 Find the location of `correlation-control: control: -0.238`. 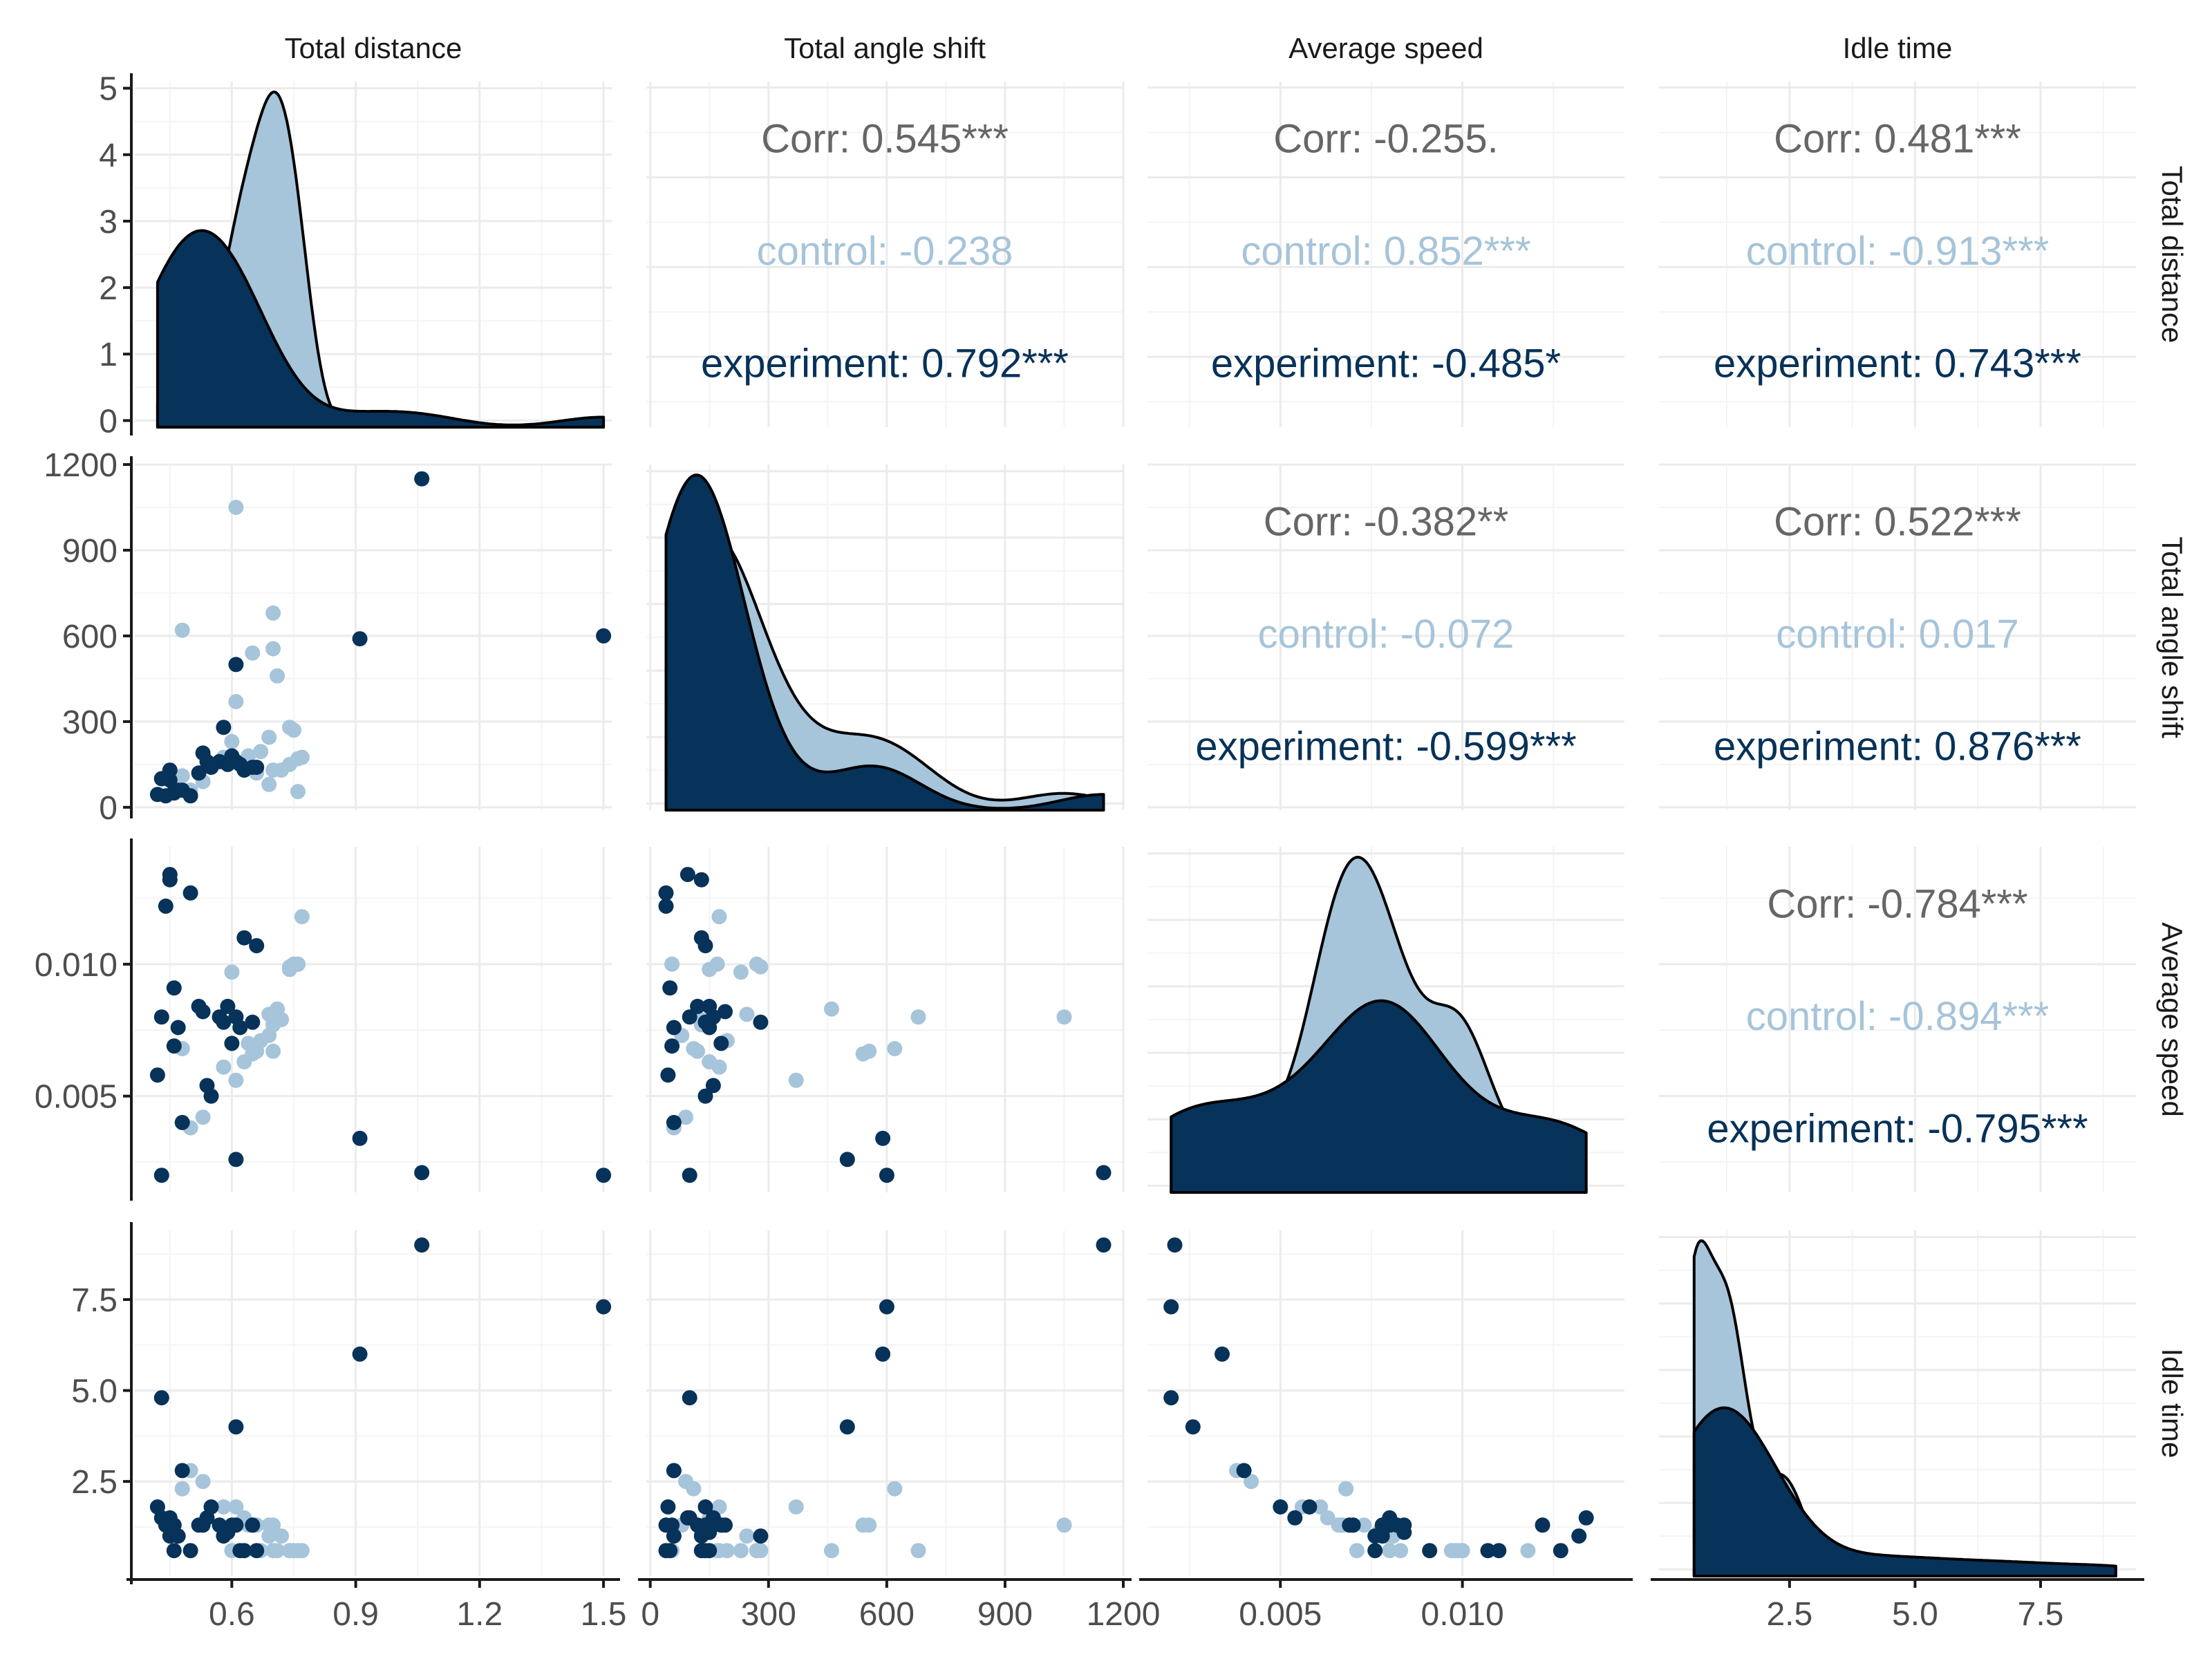

correlation-control: control: -0.238 is located at coordinates (885, 252).